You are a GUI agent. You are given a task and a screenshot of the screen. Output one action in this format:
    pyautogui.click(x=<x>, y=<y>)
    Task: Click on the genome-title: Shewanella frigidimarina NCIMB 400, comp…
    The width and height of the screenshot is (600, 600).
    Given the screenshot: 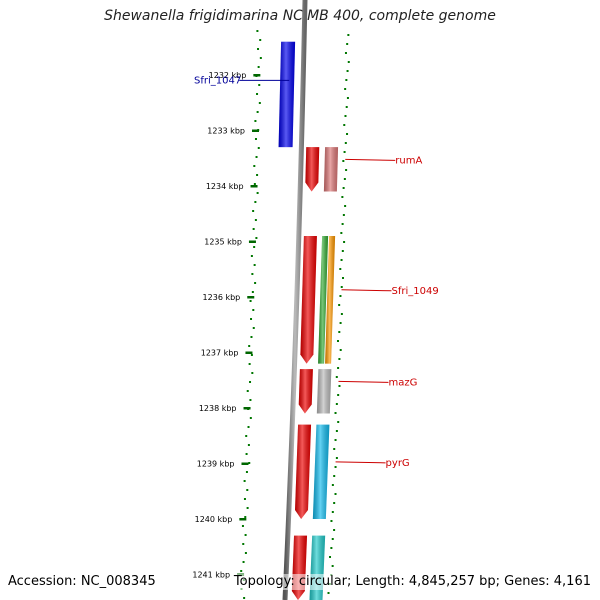 What is the action you would take?
    pyautogui.click(x=300, y=16)
    